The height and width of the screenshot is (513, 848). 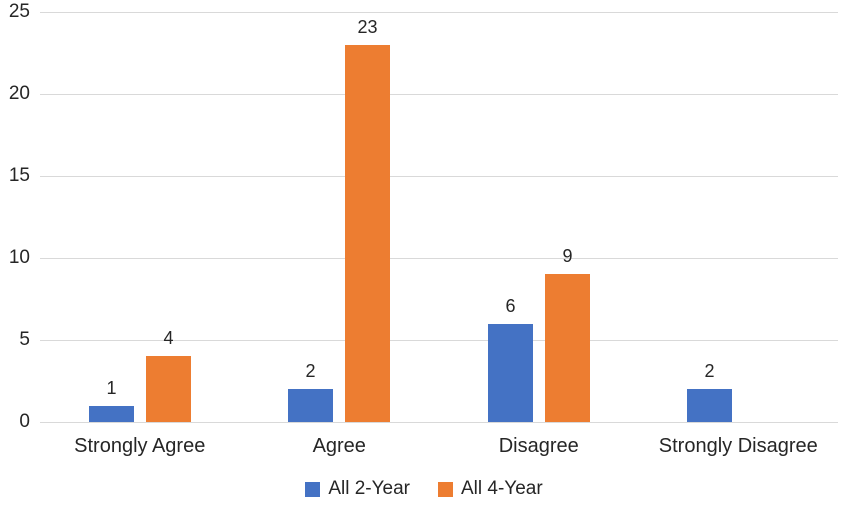 I want to click on y-tick-label: 10, so click(x=19, y=257).